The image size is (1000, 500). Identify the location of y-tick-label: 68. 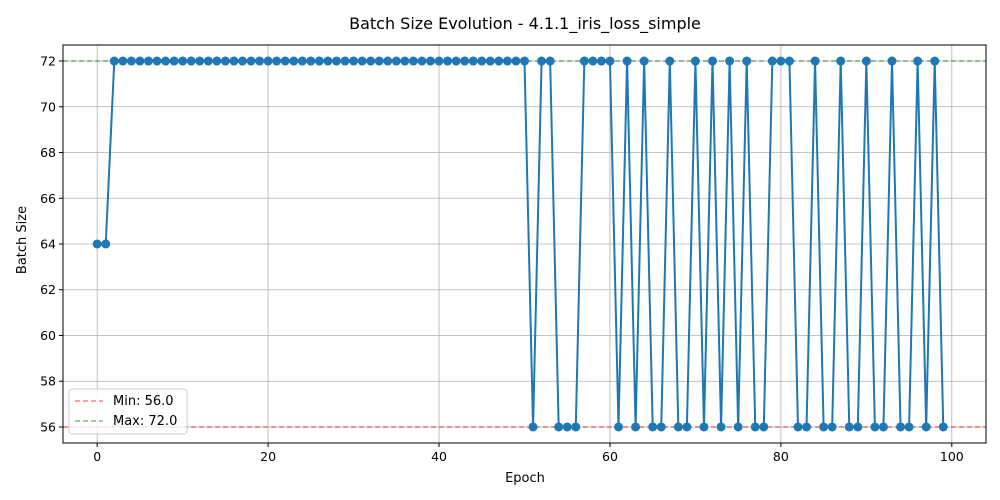
(48, 152).